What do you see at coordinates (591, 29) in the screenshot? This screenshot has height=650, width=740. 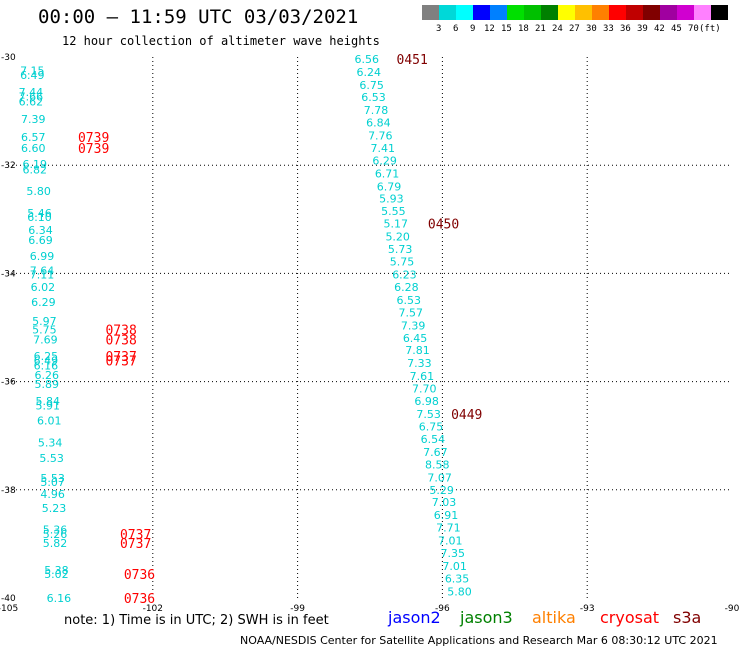 I see `legend-label: 30` at bounding box center [591, 29].